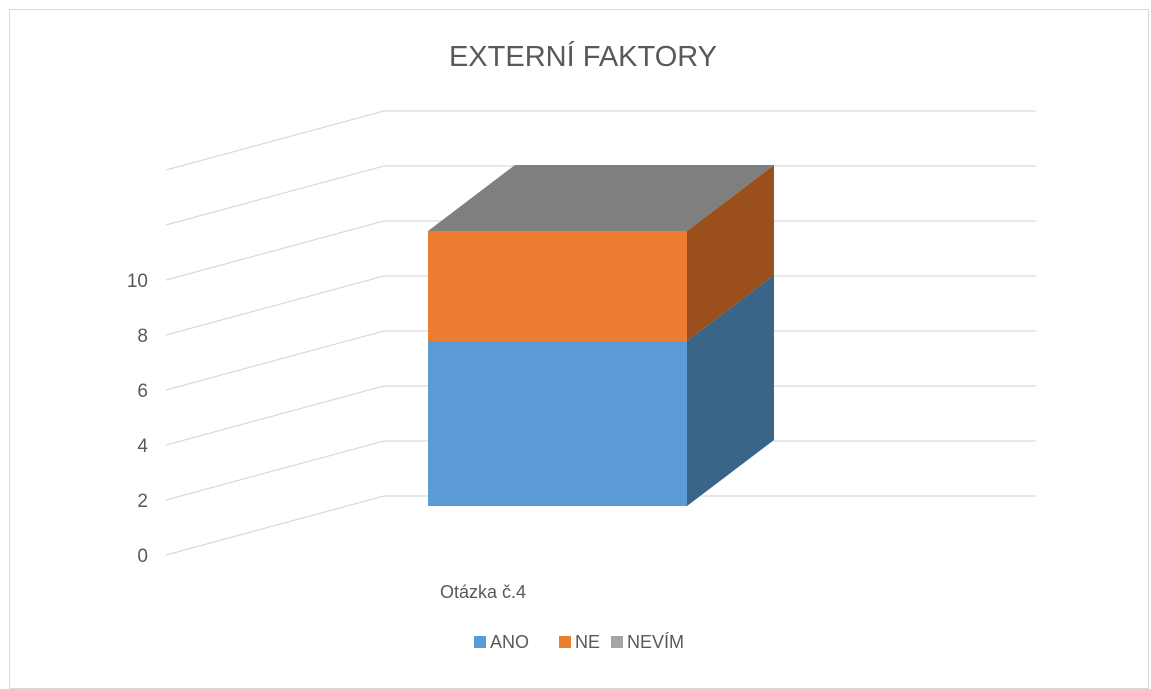  What do you see at coordinates (587, 642) in the screenshot?
I see `legend-label-ne: NE` at bounding box center [587, 642].